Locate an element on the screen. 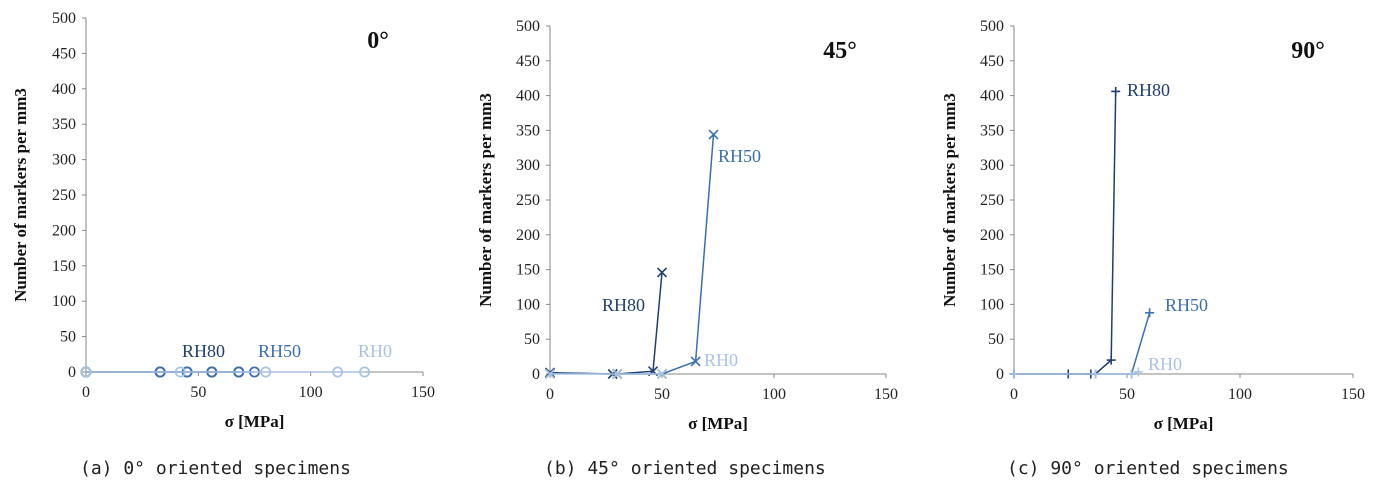 This screenshot has height=487, width=1384. orientation-label: 45° is located at coordinates (840, 51).